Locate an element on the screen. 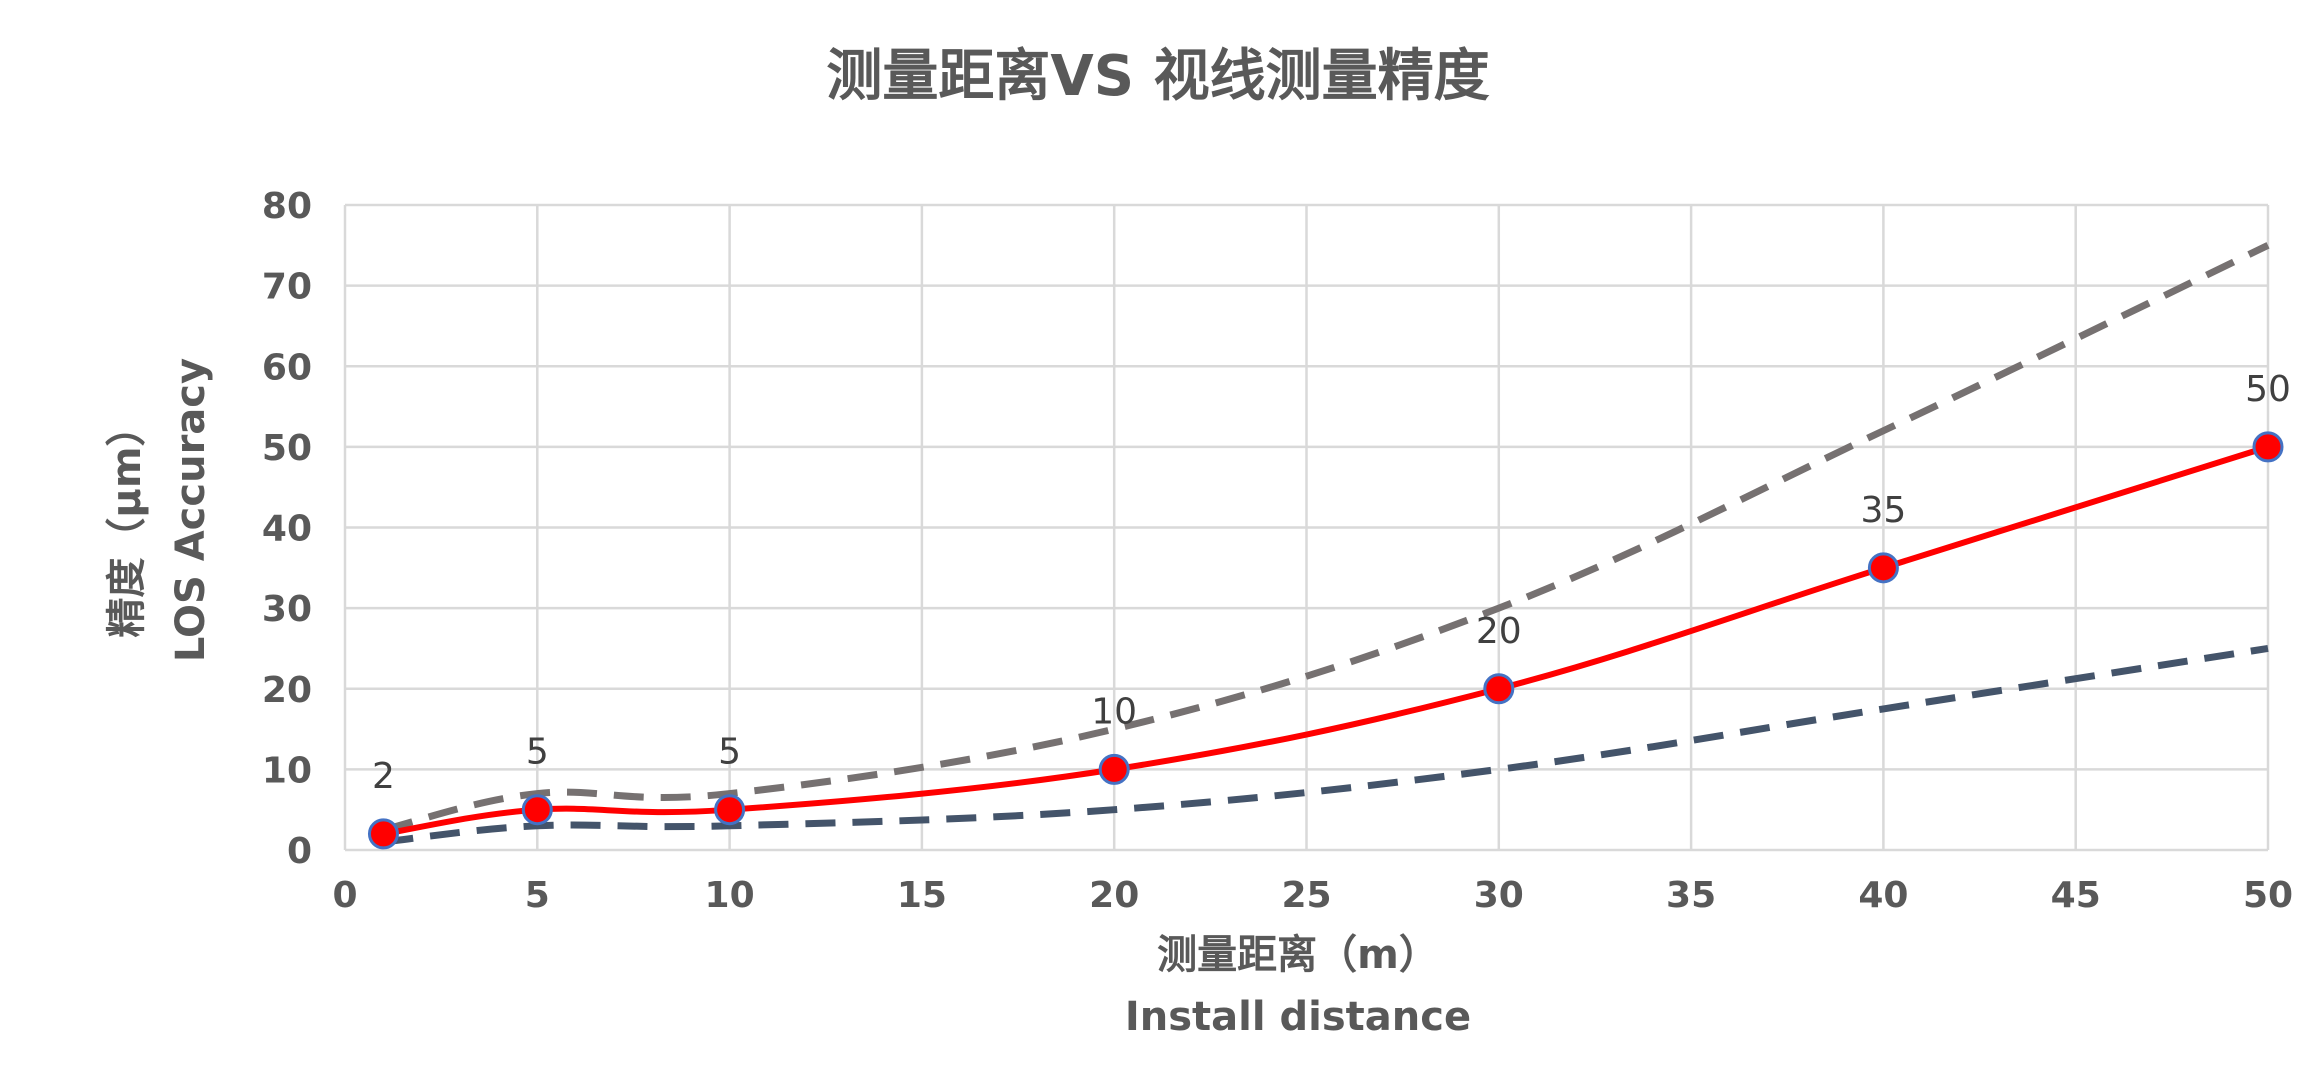  x-tick-label-5: 5 is located at coordinates (537, 895).